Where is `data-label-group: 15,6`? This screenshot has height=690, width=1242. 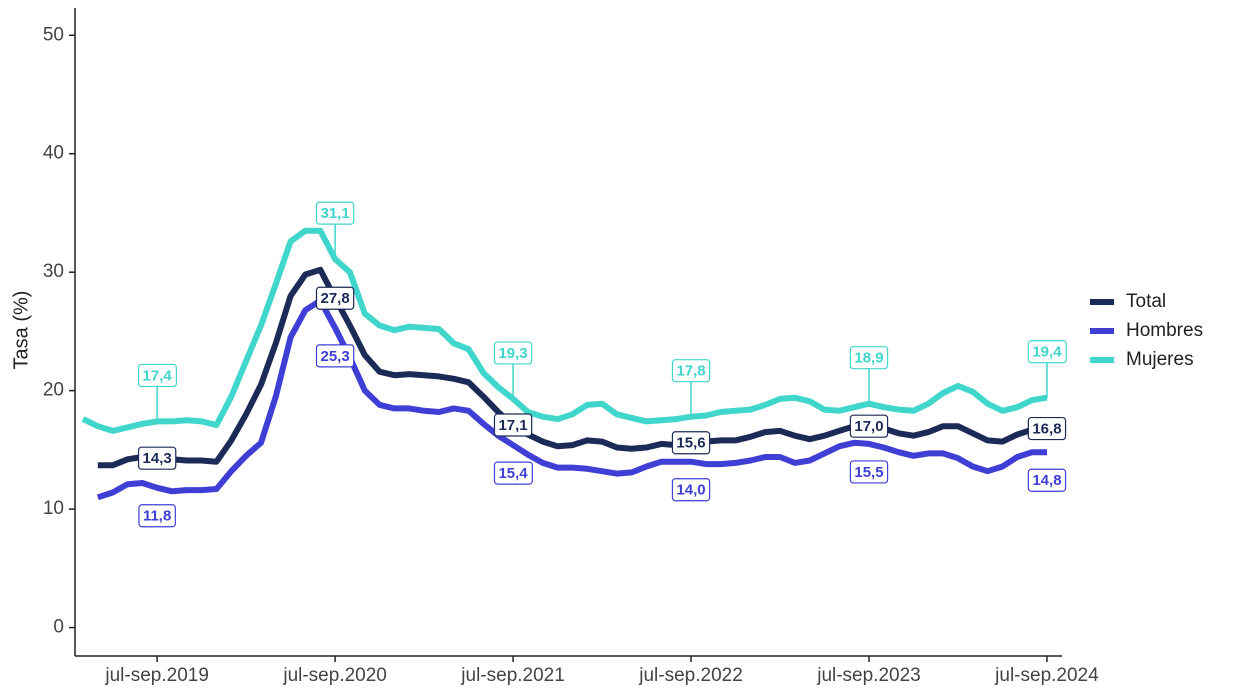
data-label-group: 15,6 is located at coordinates (691, 443).